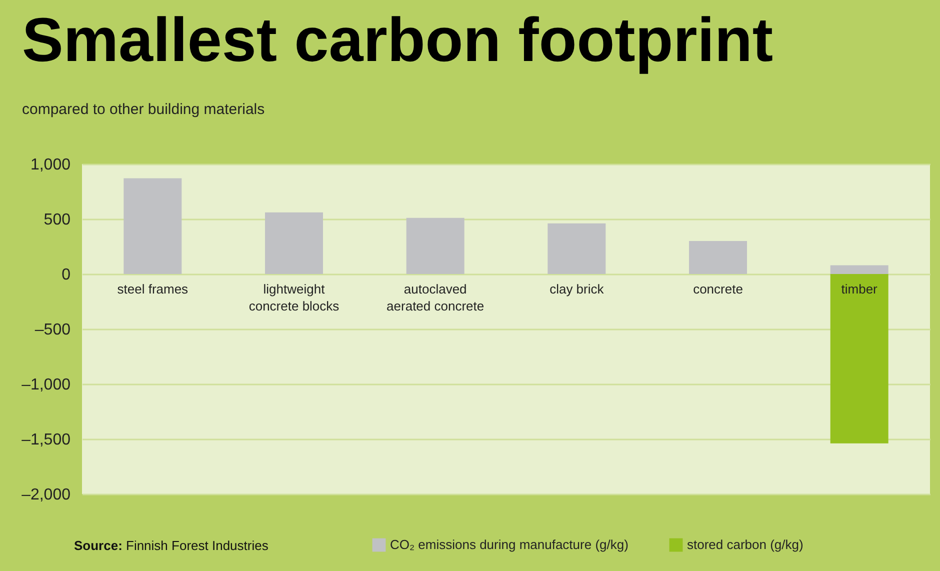  What do you see at coordinates (153, 289) in the screenshot?
I see `x-tick-label: steel frames` at bounding box center [153, 289].